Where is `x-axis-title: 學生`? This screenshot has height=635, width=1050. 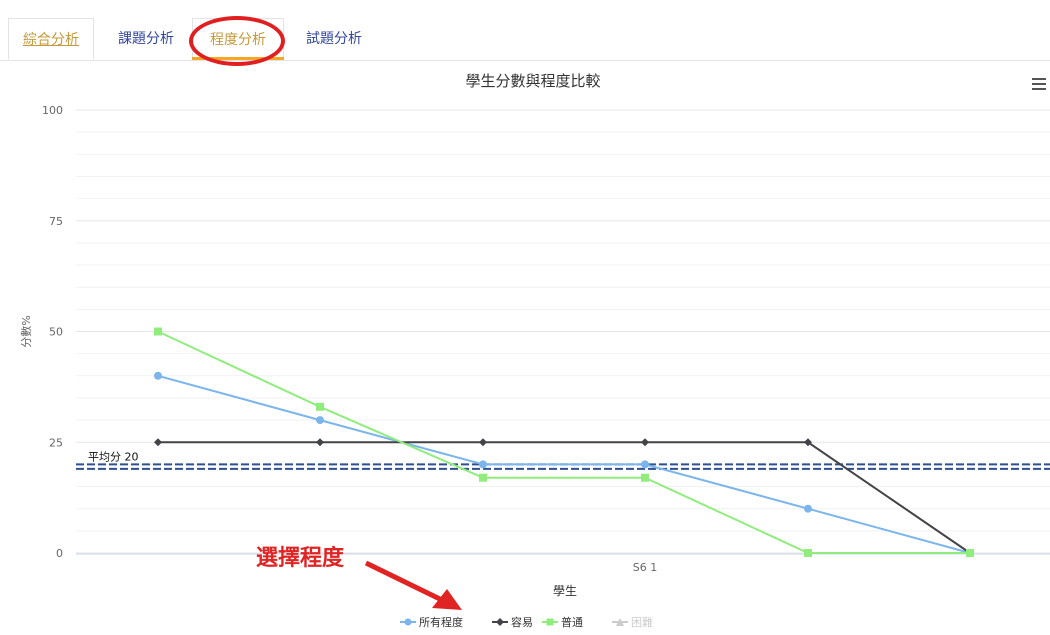 x-axis-title: 學生 is located at coordinates (565, 591).